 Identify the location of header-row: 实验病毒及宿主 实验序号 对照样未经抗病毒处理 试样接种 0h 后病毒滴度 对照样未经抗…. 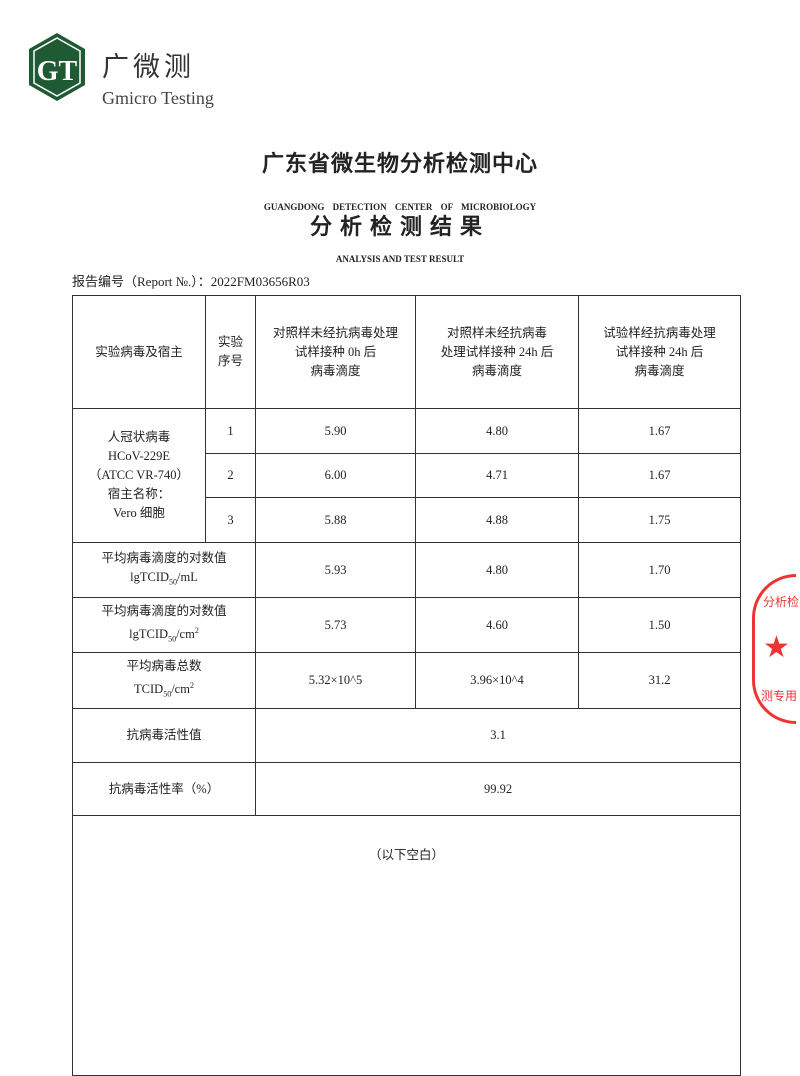
(406, 352).